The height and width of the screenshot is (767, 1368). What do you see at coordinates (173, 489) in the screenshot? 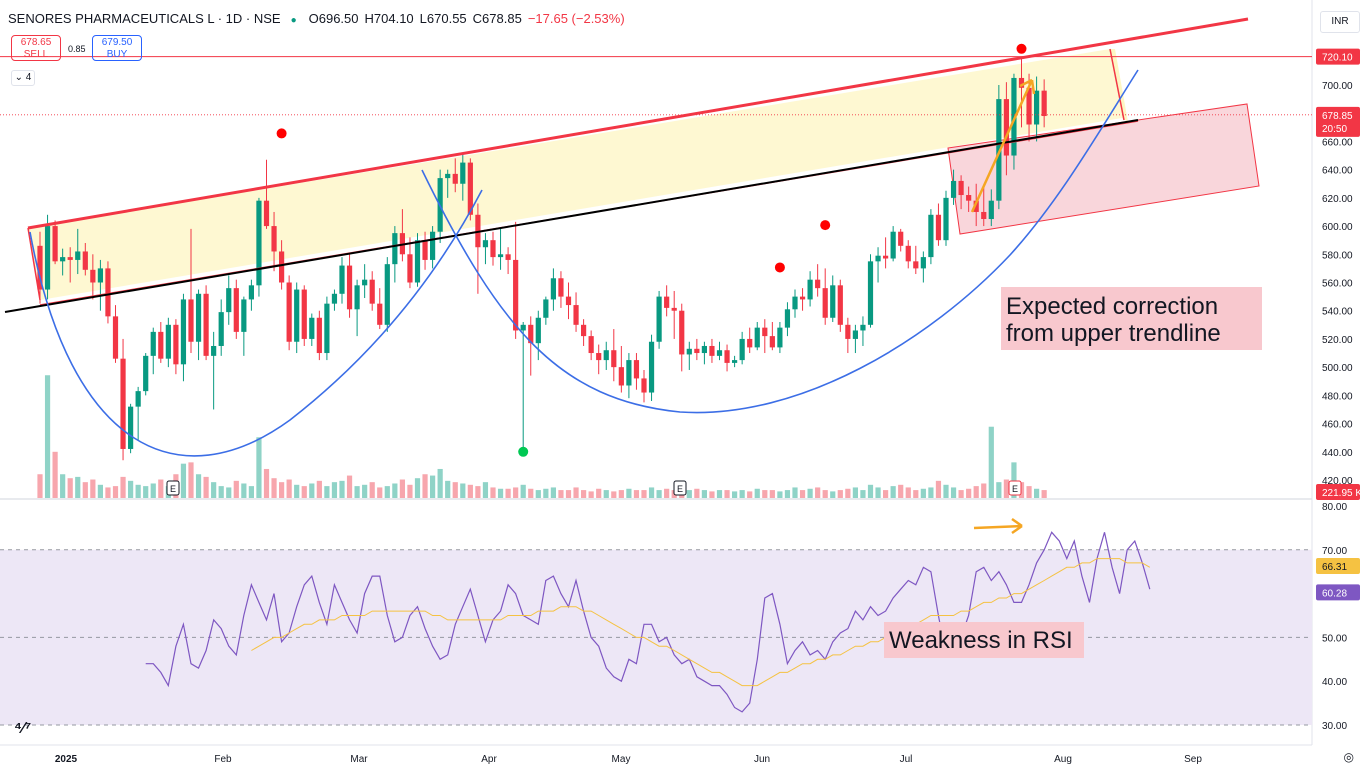
I see `earnings-marker-label: E` at bounding box center [173, 489].